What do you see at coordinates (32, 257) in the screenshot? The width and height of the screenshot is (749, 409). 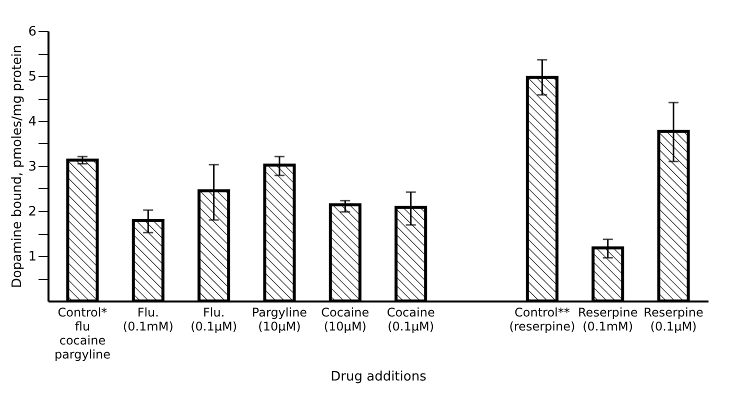 I see `y-tick-label: 1` at bounding box center [32, 257].